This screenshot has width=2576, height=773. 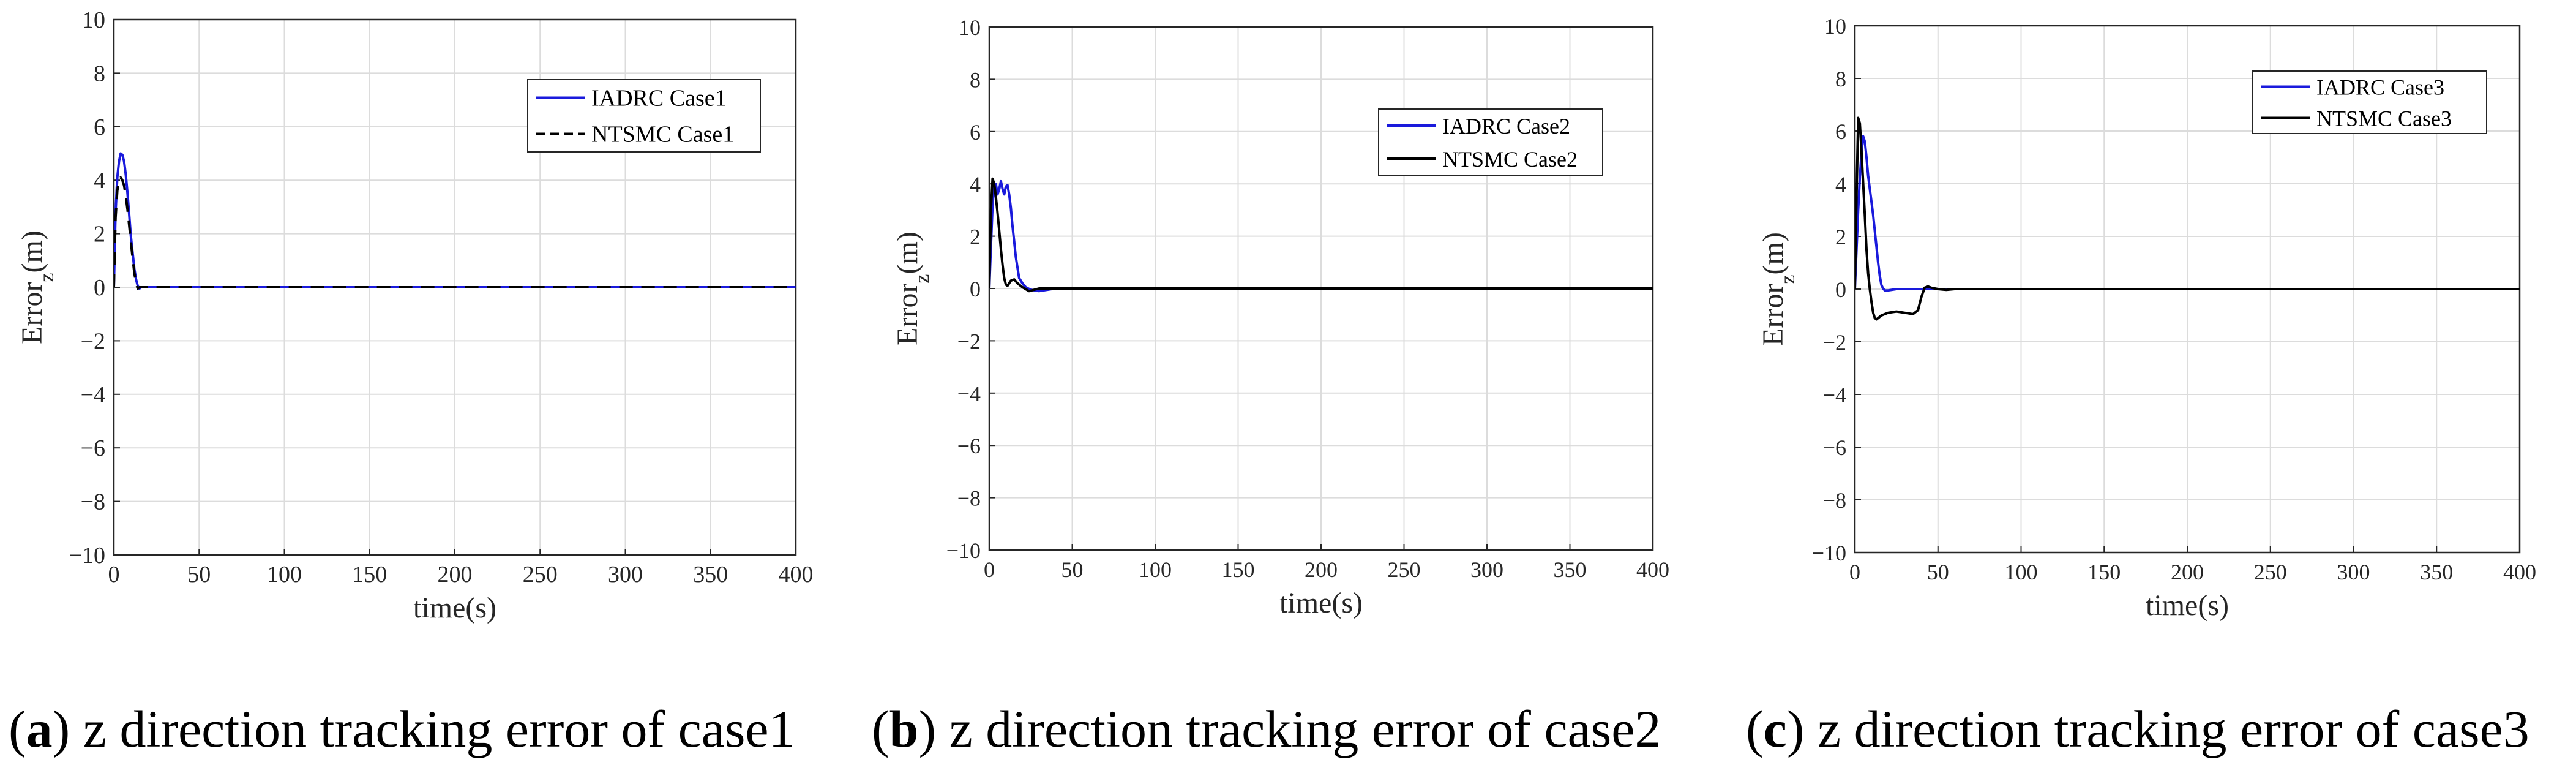 I want to click on caption-c: (c) z direction tracking error of case3, so click(x=2138, y=728).